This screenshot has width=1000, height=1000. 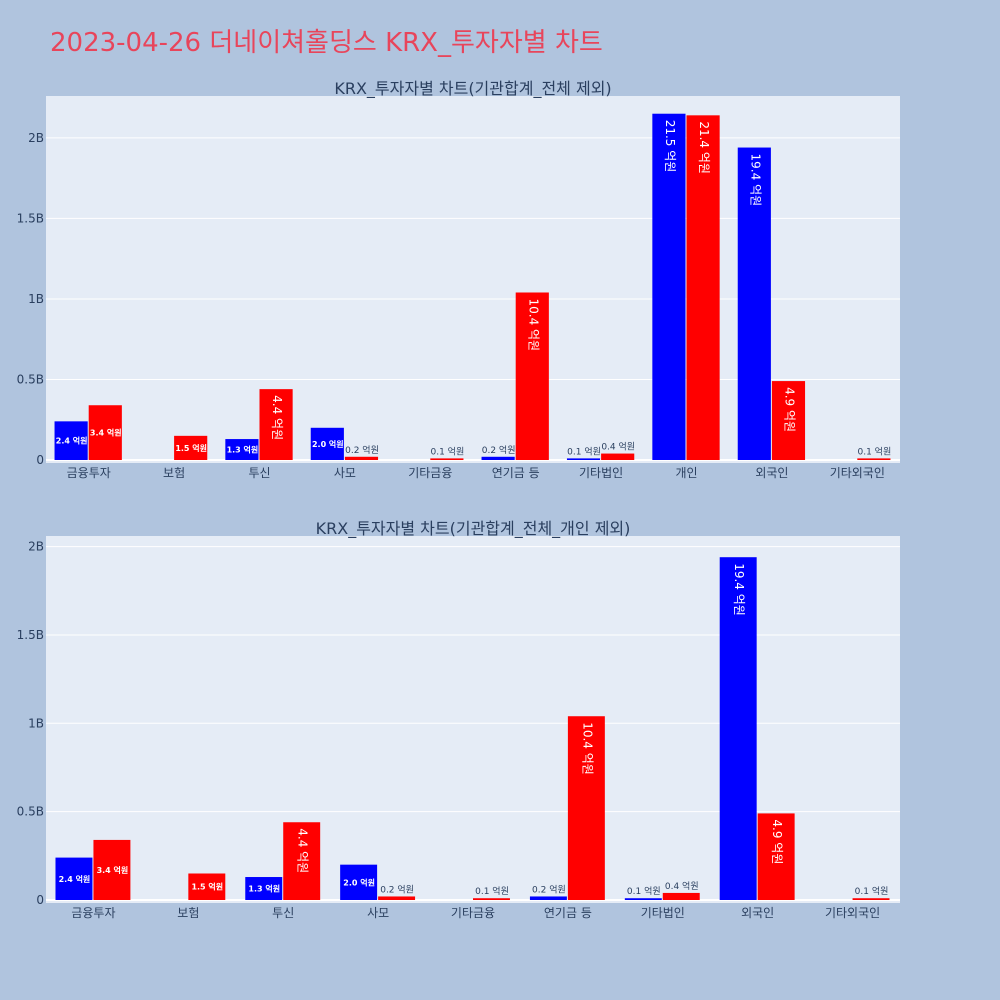 What do you see at coordinates (473, 913) in the screenshot?
I see `x-tick-label-2-4: 기타금융` at bounding box center [473, 913].